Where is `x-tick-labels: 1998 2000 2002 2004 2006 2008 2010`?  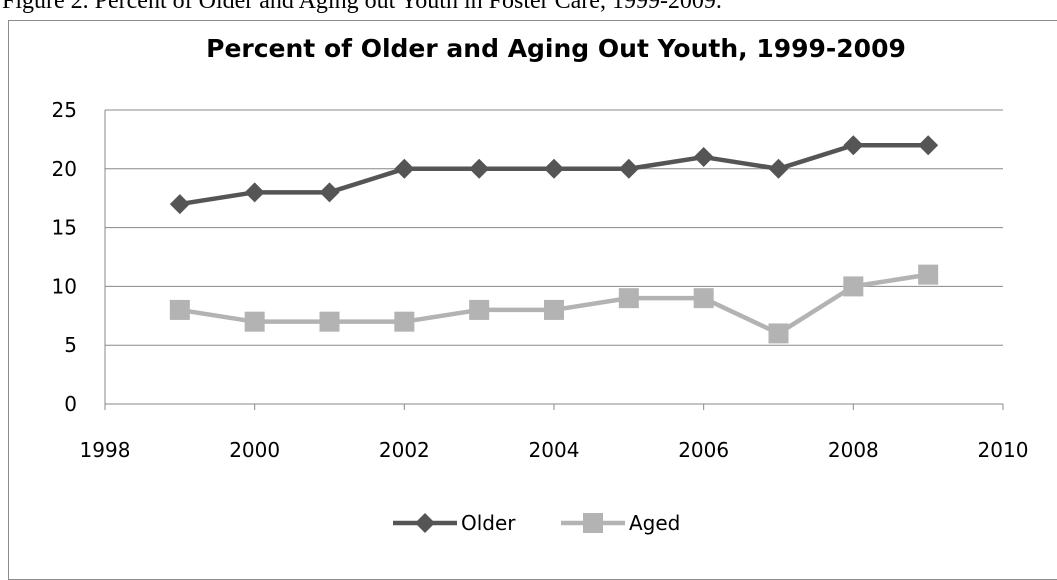 x-tick-labels: 1998 2000 2002 2004 2006 2008 2010 is located at coordinates (554, 450).